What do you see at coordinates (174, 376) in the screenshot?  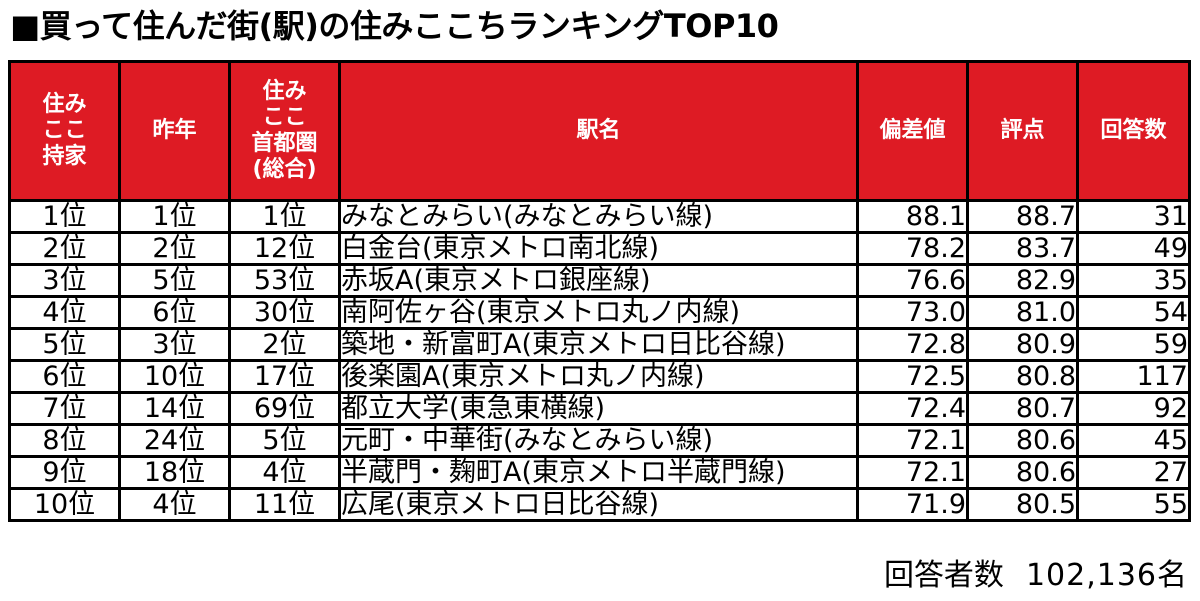 I see `cell-last-year: 10位` at bounding box center [174, 376].